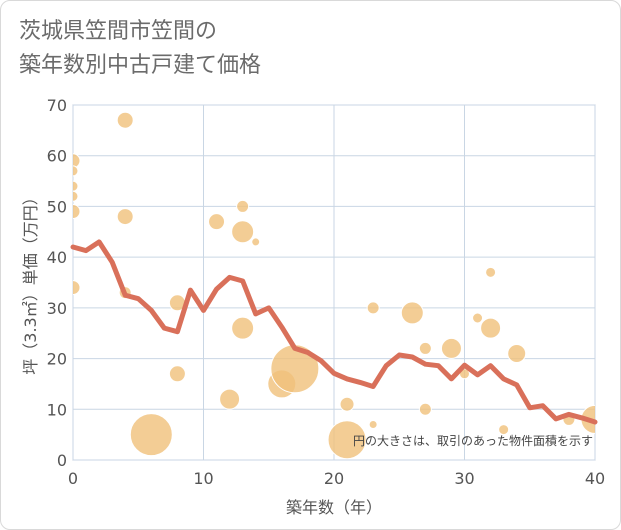  What do you see at coordinates (118, 31) in the screenshot?
I see `chart-title-line-1: 茨城県笠間市笠間の` at bounding box center [118, 31].